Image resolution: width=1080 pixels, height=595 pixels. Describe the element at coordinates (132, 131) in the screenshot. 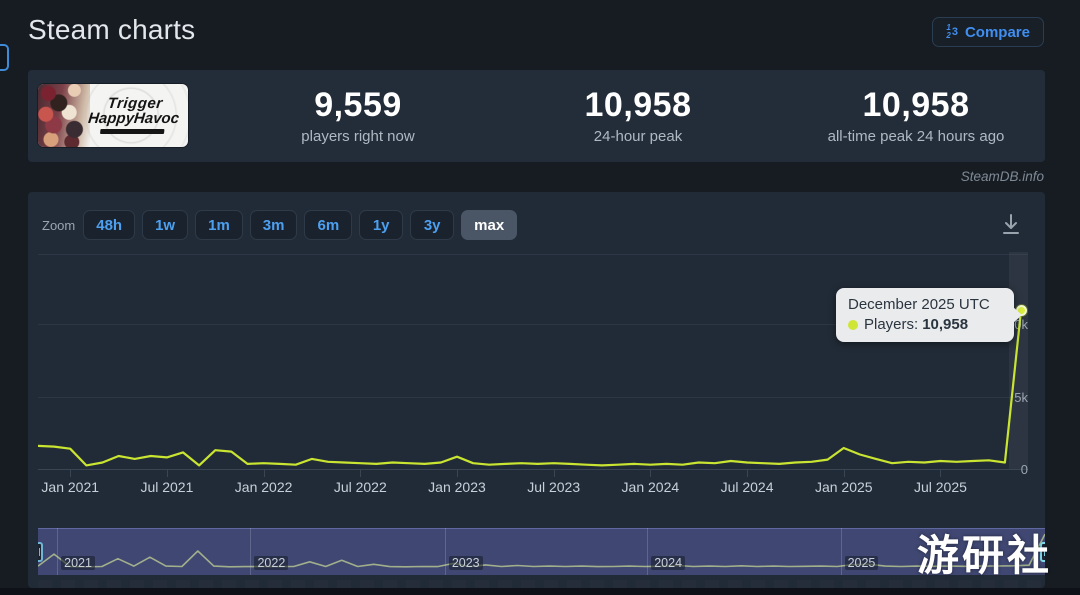

I see `game-logo-subtitle-bar` at that location.